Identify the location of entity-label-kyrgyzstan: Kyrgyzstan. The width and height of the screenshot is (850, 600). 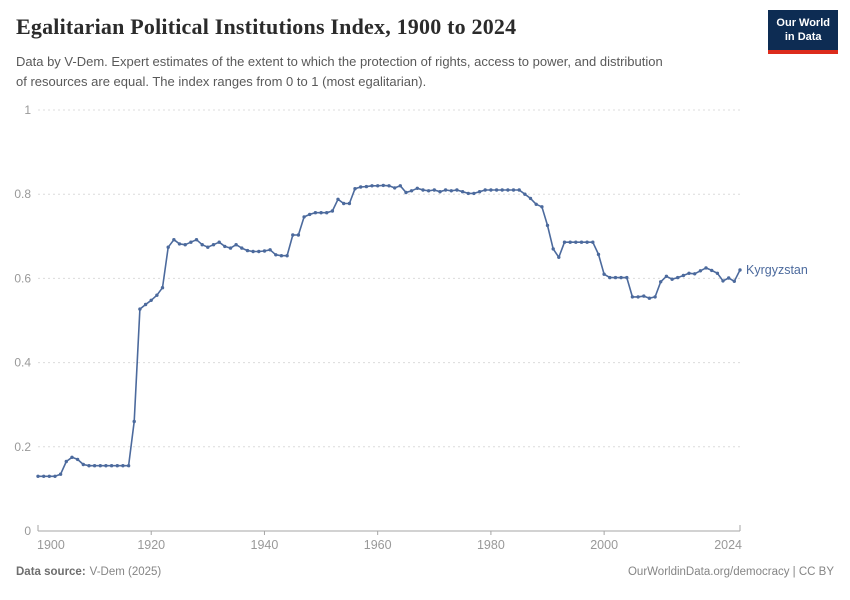
(777, 270).